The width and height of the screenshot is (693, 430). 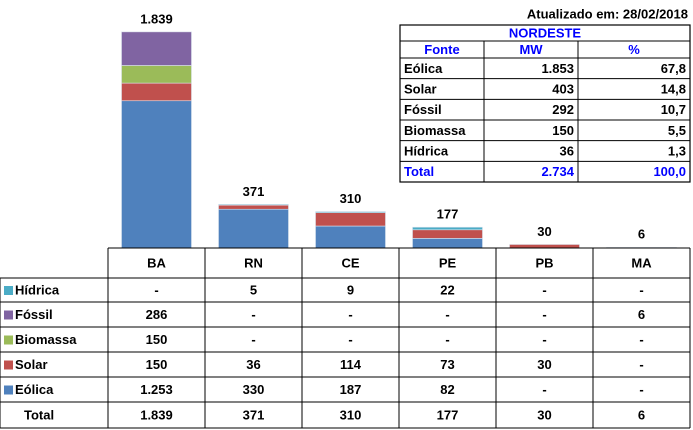 What do you see at coordinates (563, 130) in the screenshot?
I see `summary-cell: 150` at bounding box center [563, 130].